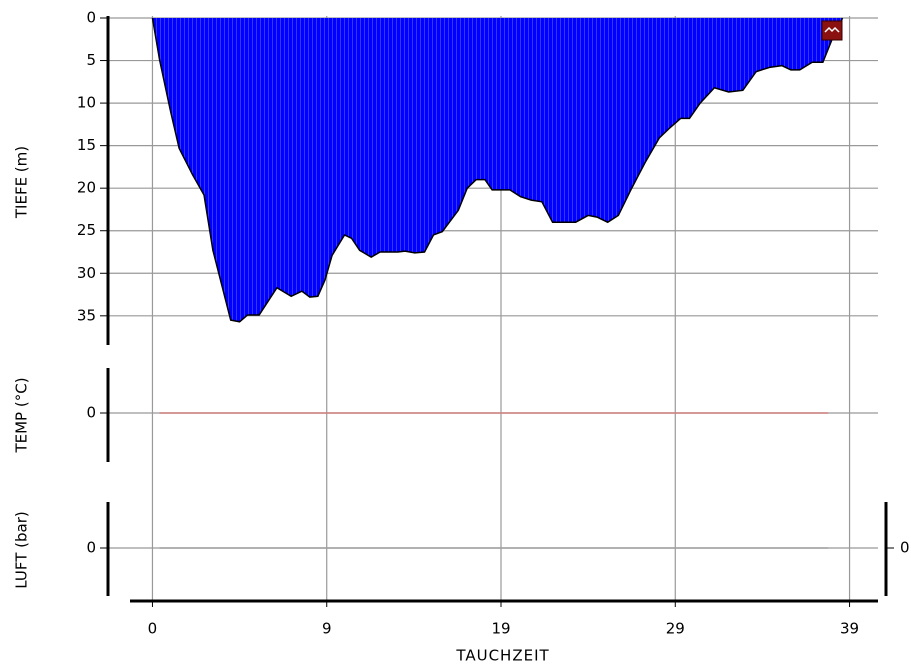 This screenshot has width=911, height=668. I want to click on x-tick-label: 9, so click(327, 629).